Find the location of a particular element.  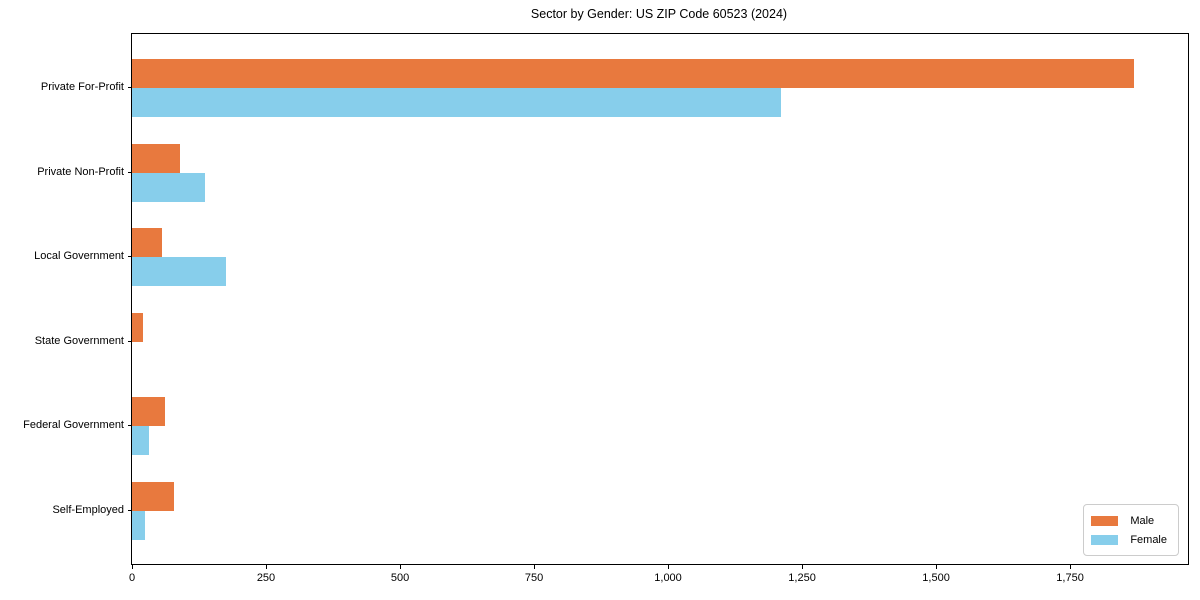

bar-male-state-government is located at coordinates (137, 327).